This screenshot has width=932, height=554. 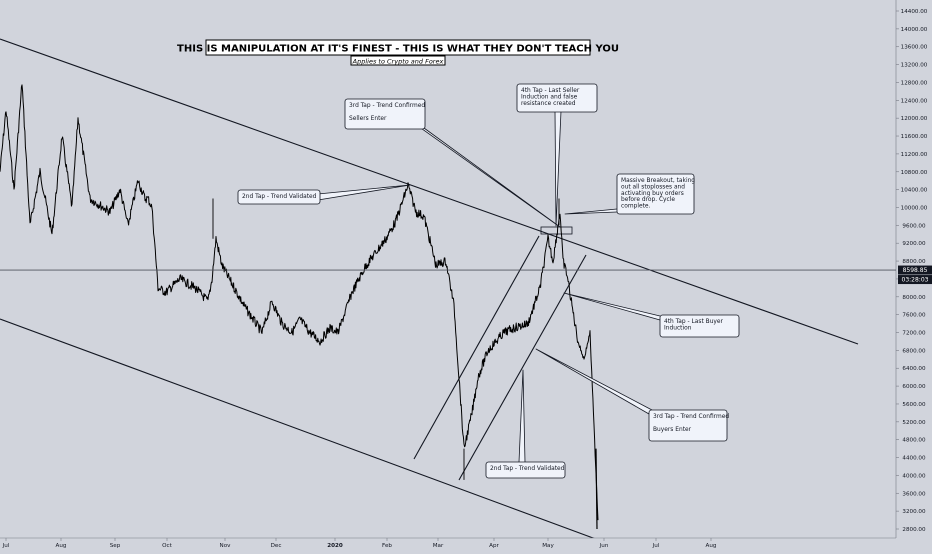 I want to click on annotation-2nd-tap-validated-top: 2nd Tap - Trend Validated, so click(x=324, y=194).